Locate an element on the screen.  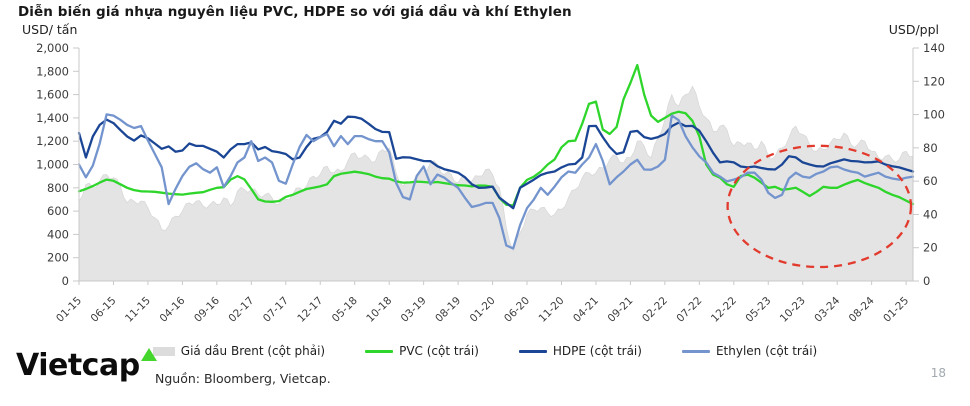
x-axis-tick-label: 02-22 is located at coordinates (655, 310).